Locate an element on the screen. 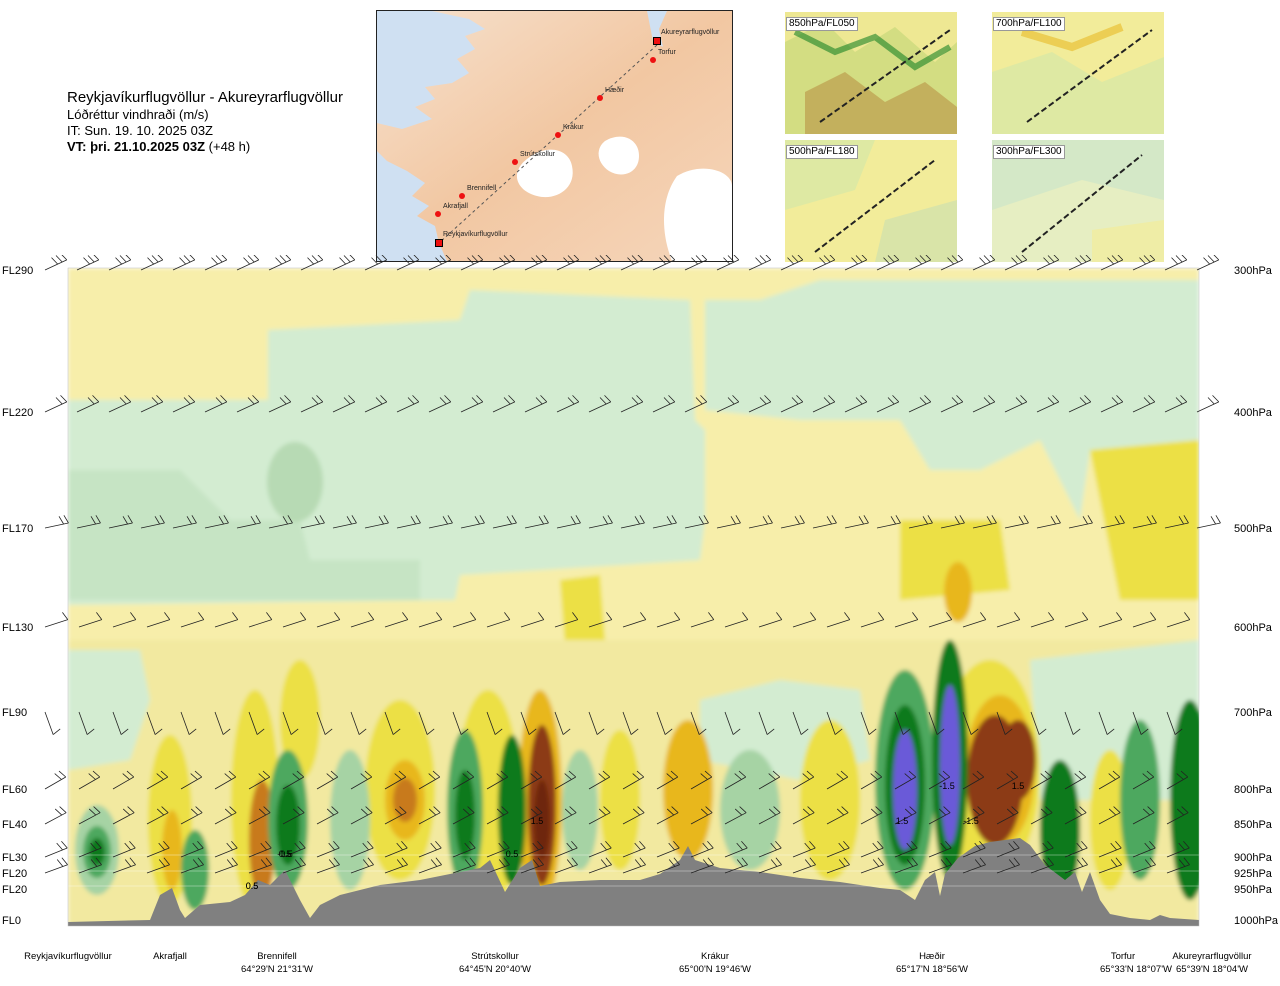 This screenshot has height=986, width=1280. map-point-marker is located at coordinates (653, 60).